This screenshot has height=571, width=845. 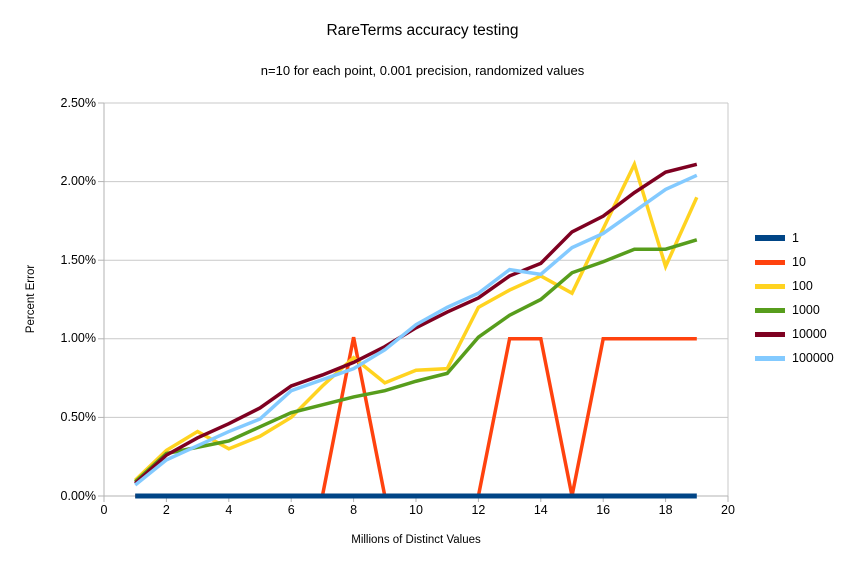 What do you see at coordinates (229, 510) in the screenshot?
I see `x-tick-label: 4` at bounding box center [229, 510].